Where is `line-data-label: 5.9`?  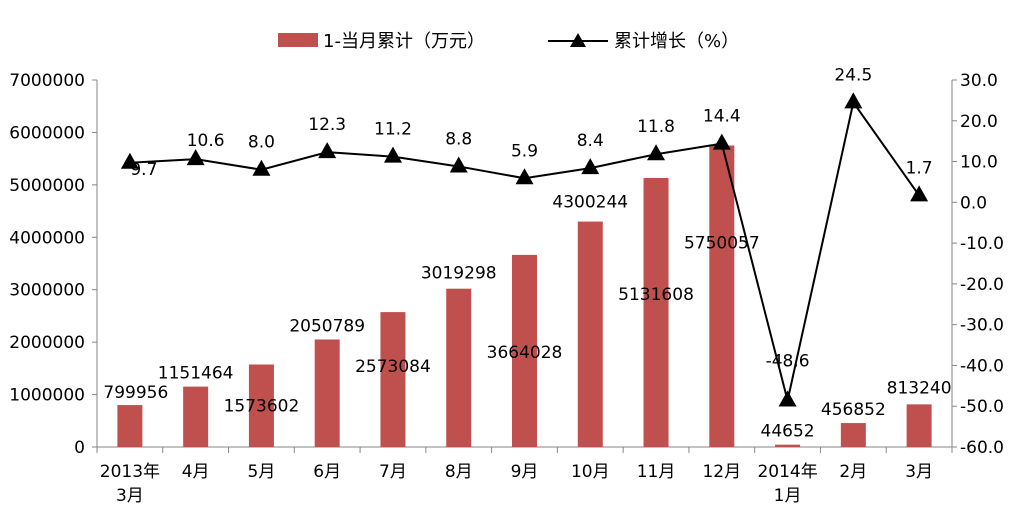 line-data-label: 5.9 is located at coordinates (524, 151).